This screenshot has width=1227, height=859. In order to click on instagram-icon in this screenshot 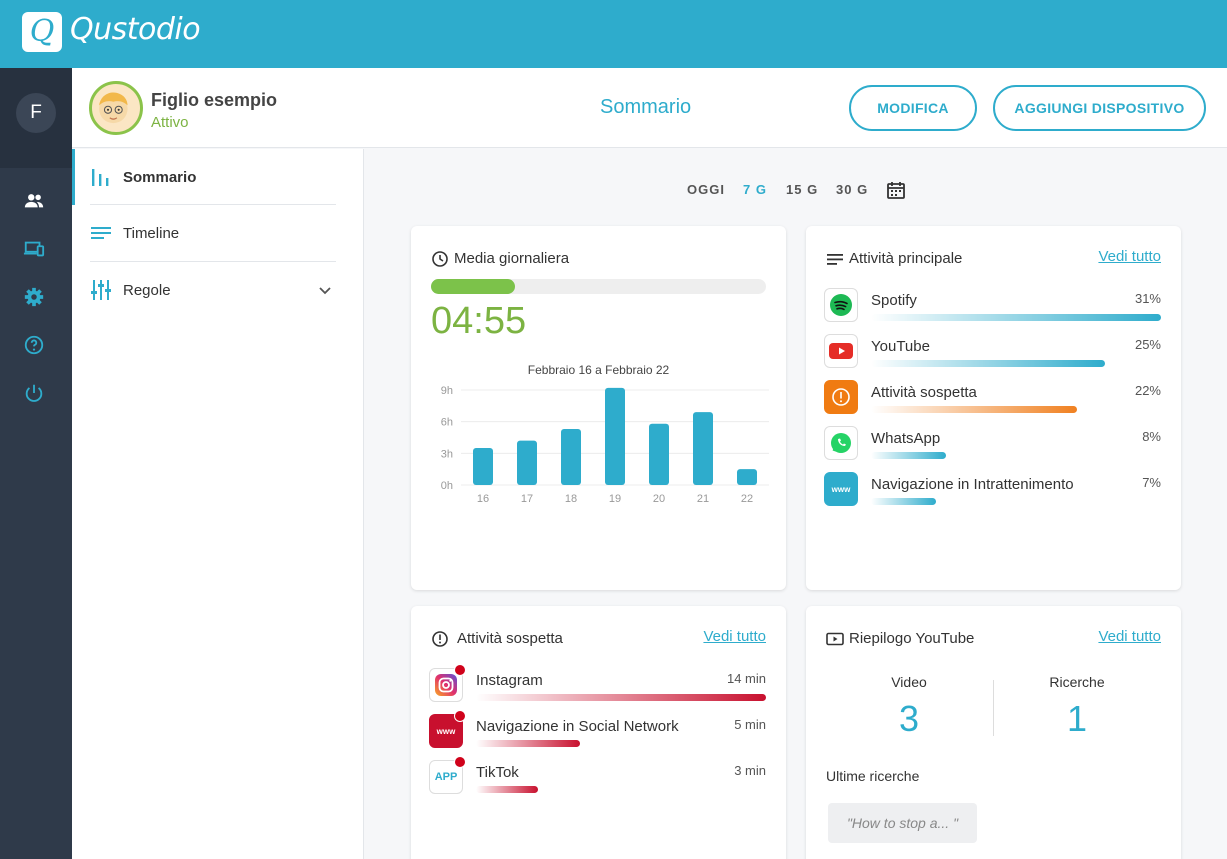, I will do `click(447, 683)`.